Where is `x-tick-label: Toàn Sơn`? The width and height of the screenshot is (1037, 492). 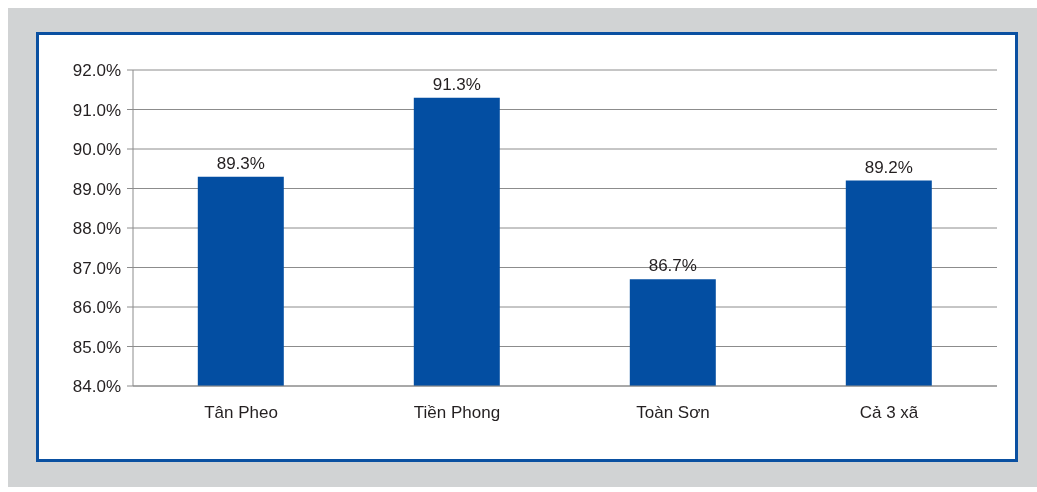
x-tick-label: Toàn Sơn is located at coordinates (673, 413).